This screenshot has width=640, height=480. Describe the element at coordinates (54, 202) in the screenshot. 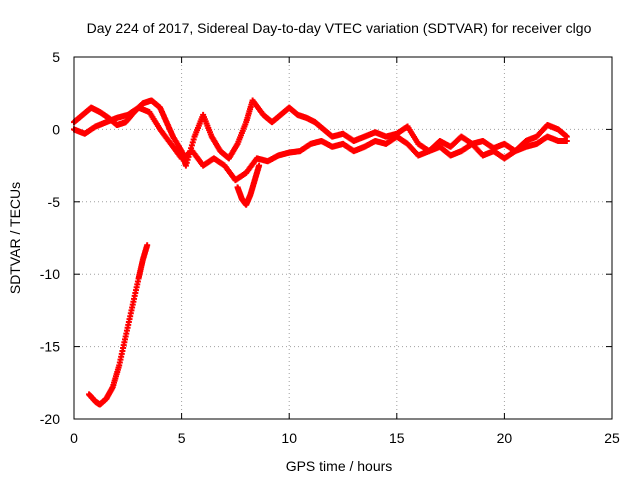

I see `y-tick-label: -5` at that location.